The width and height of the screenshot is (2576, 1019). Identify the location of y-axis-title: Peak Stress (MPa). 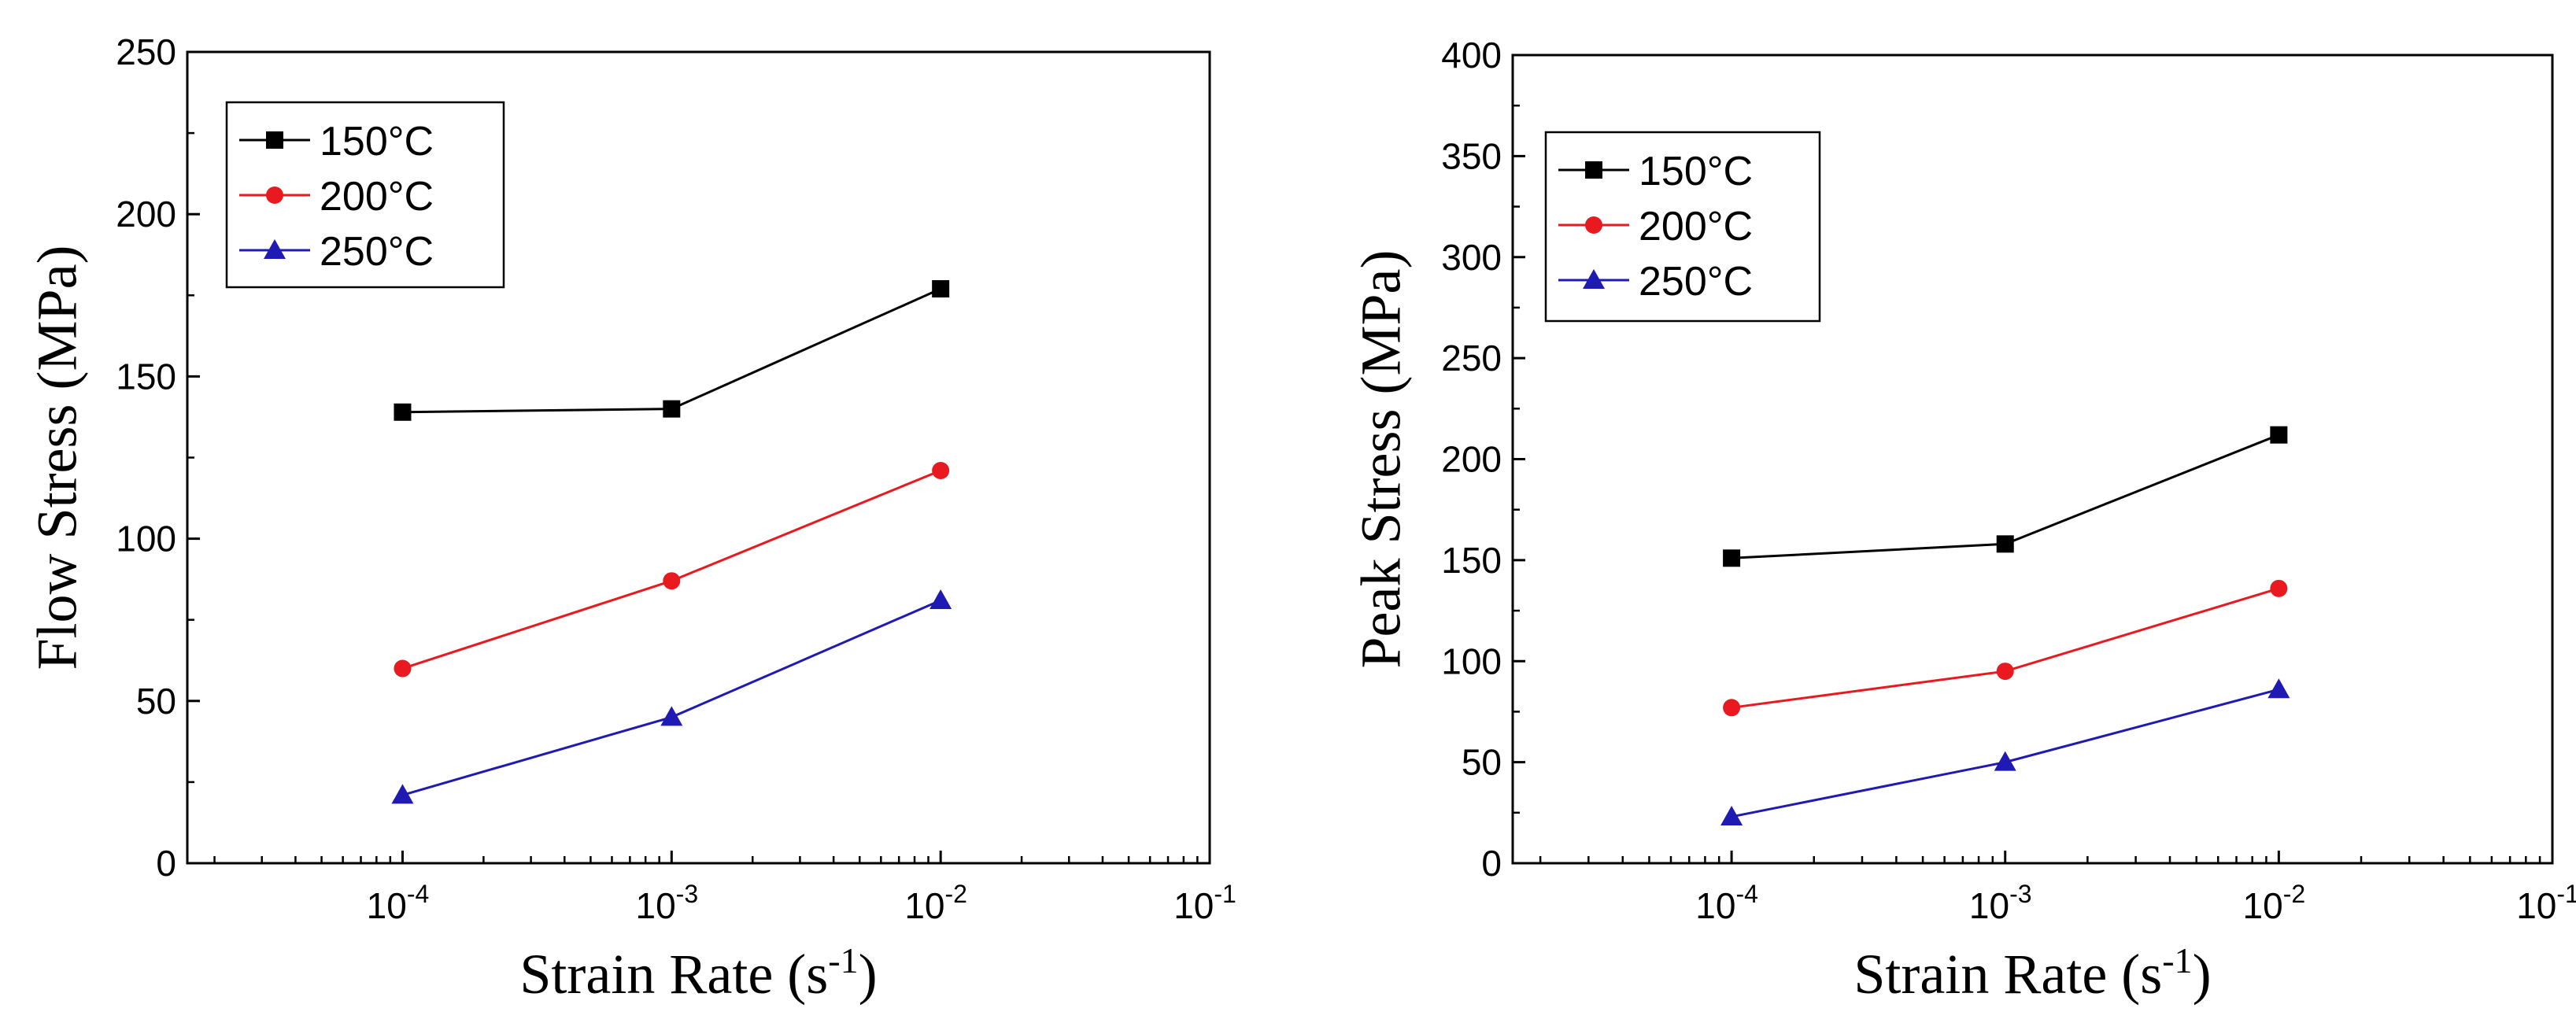
(1381, 460).